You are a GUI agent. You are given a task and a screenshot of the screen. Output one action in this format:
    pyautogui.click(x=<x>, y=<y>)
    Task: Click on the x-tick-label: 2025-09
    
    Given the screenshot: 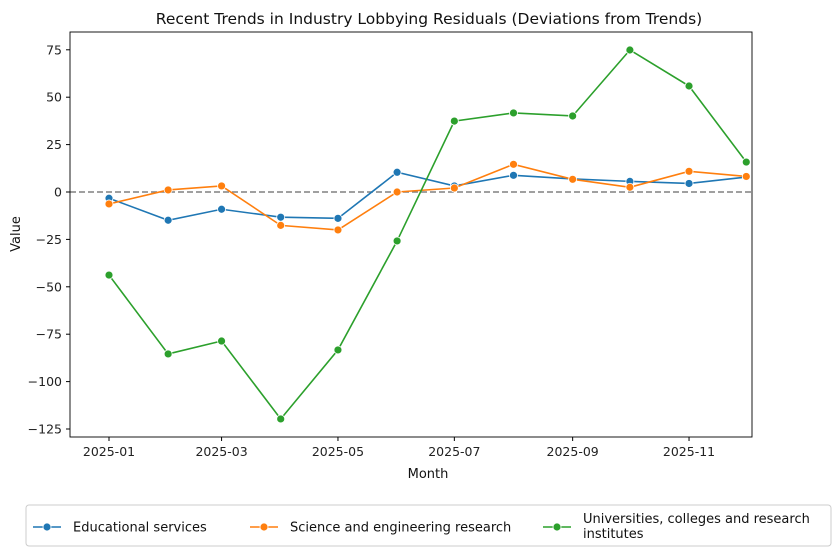 What is the action you would take?
    pyautogui.click(x=573, y=451)
    